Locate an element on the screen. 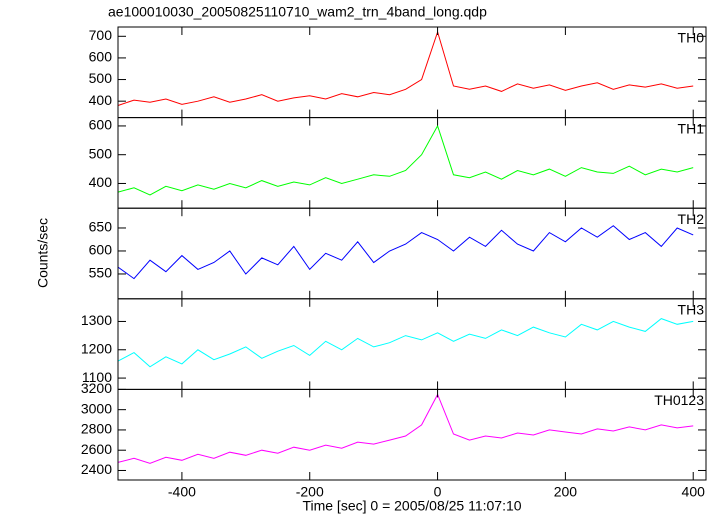 Image resolution: width=724 pixels, height=516 pixels. panel-label: TH0123 is located at coordinates (679, 400).